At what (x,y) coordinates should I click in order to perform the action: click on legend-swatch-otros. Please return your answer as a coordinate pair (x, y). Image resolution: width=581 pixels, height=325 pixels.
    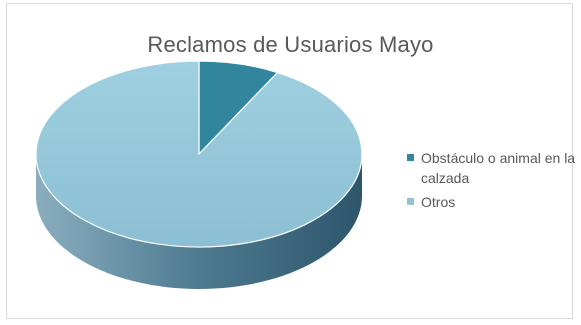
    Looking at the image, I should click on (410, 201).